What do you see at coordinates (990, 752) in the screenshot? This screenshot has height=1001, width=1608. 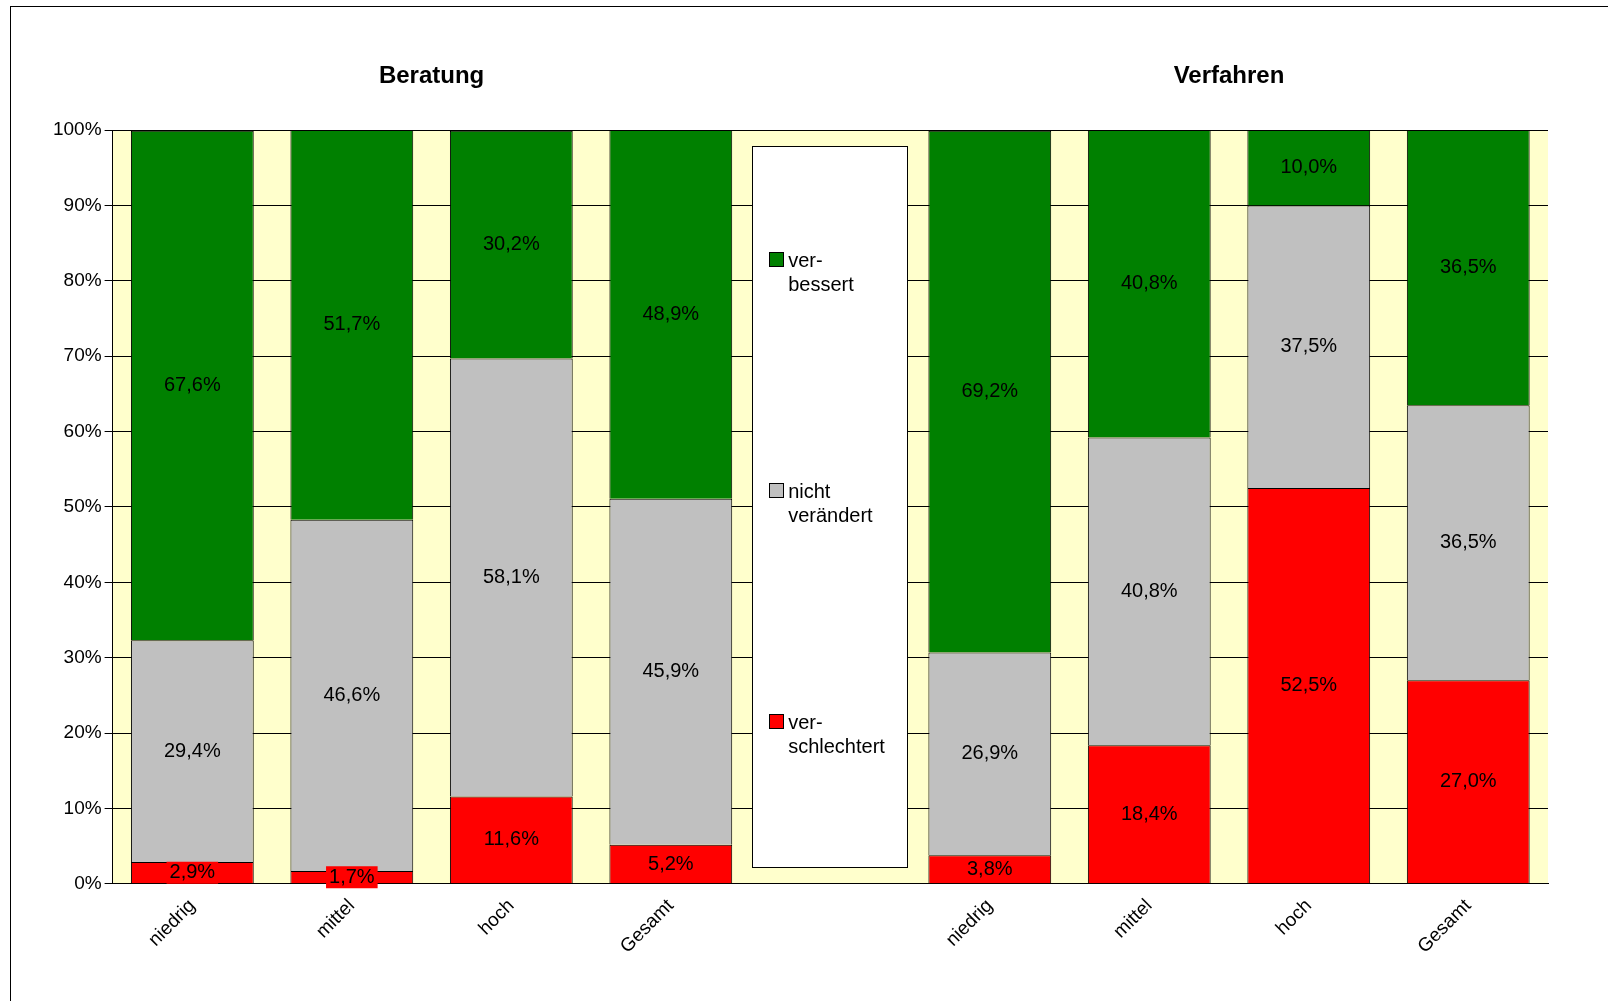 I see `data-label: 26,9%` at bounding box center [990, 752].